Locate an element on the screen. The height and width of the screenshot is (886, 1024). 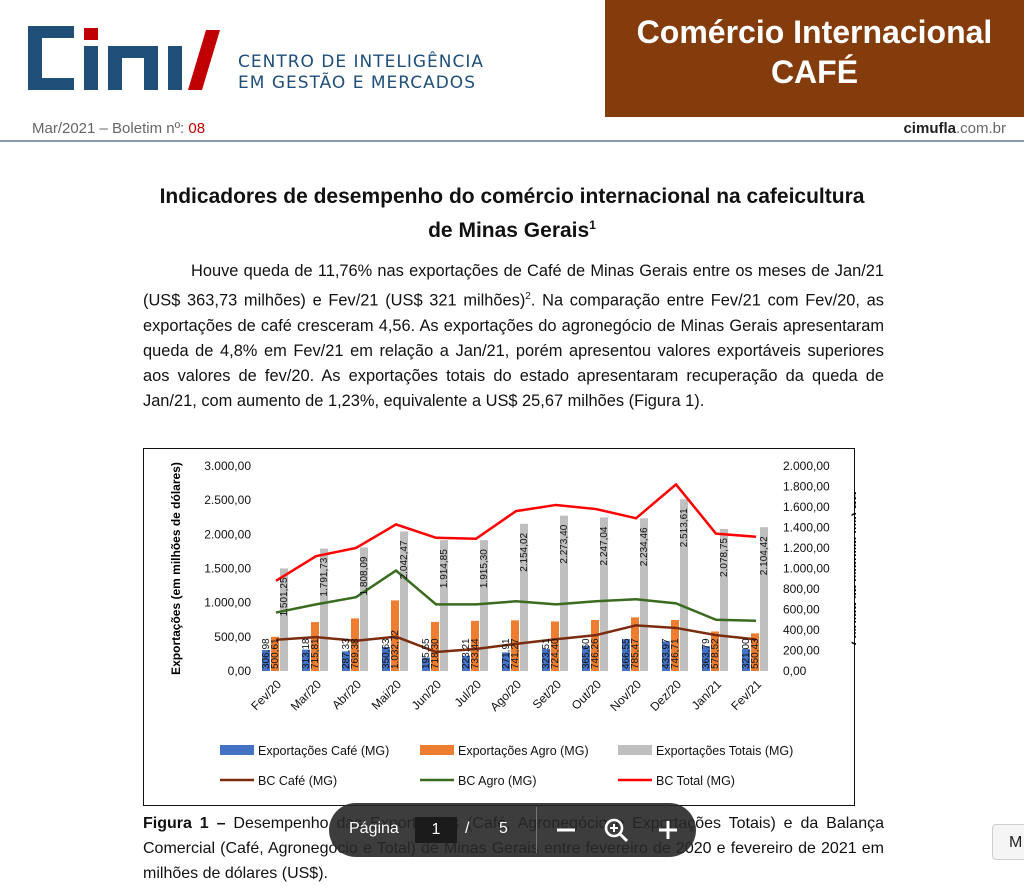
bulletin-number: 08 is located at coordinates (197, 128).